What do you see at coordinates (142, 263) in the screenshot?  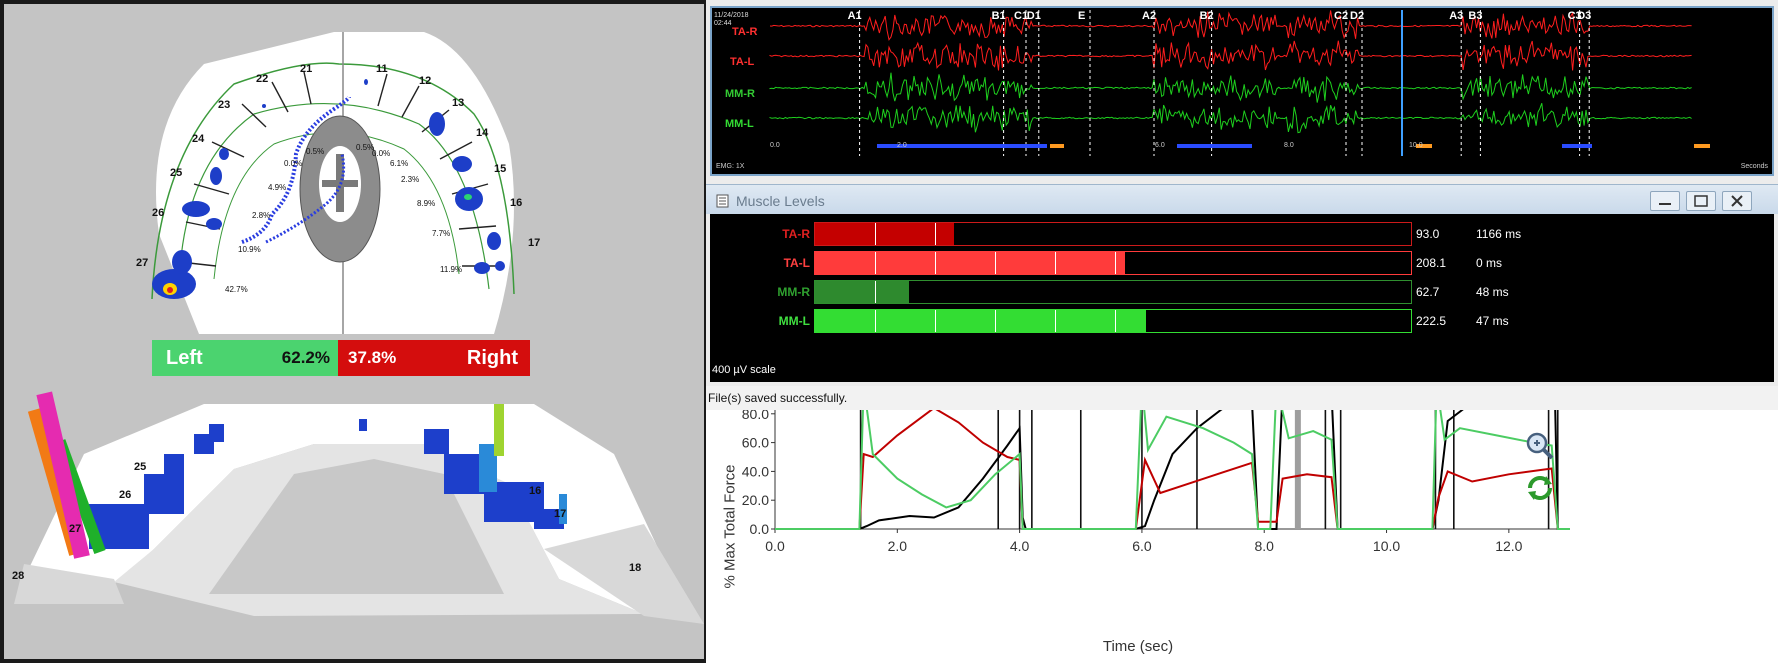 I see `svg-text: 27` at bounding box center [142, 263].